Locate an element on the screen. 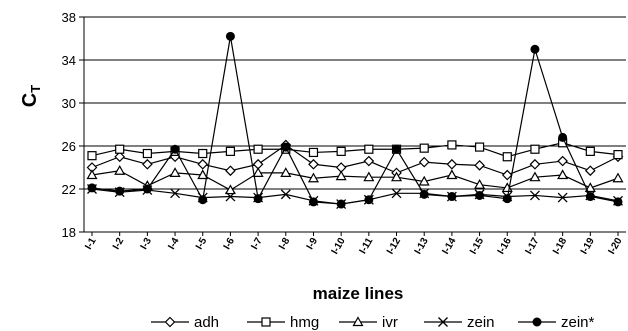 The height and width of the screenshot is (331, 628). x-tick-label: I-17 is located at coordinates (532, 246).